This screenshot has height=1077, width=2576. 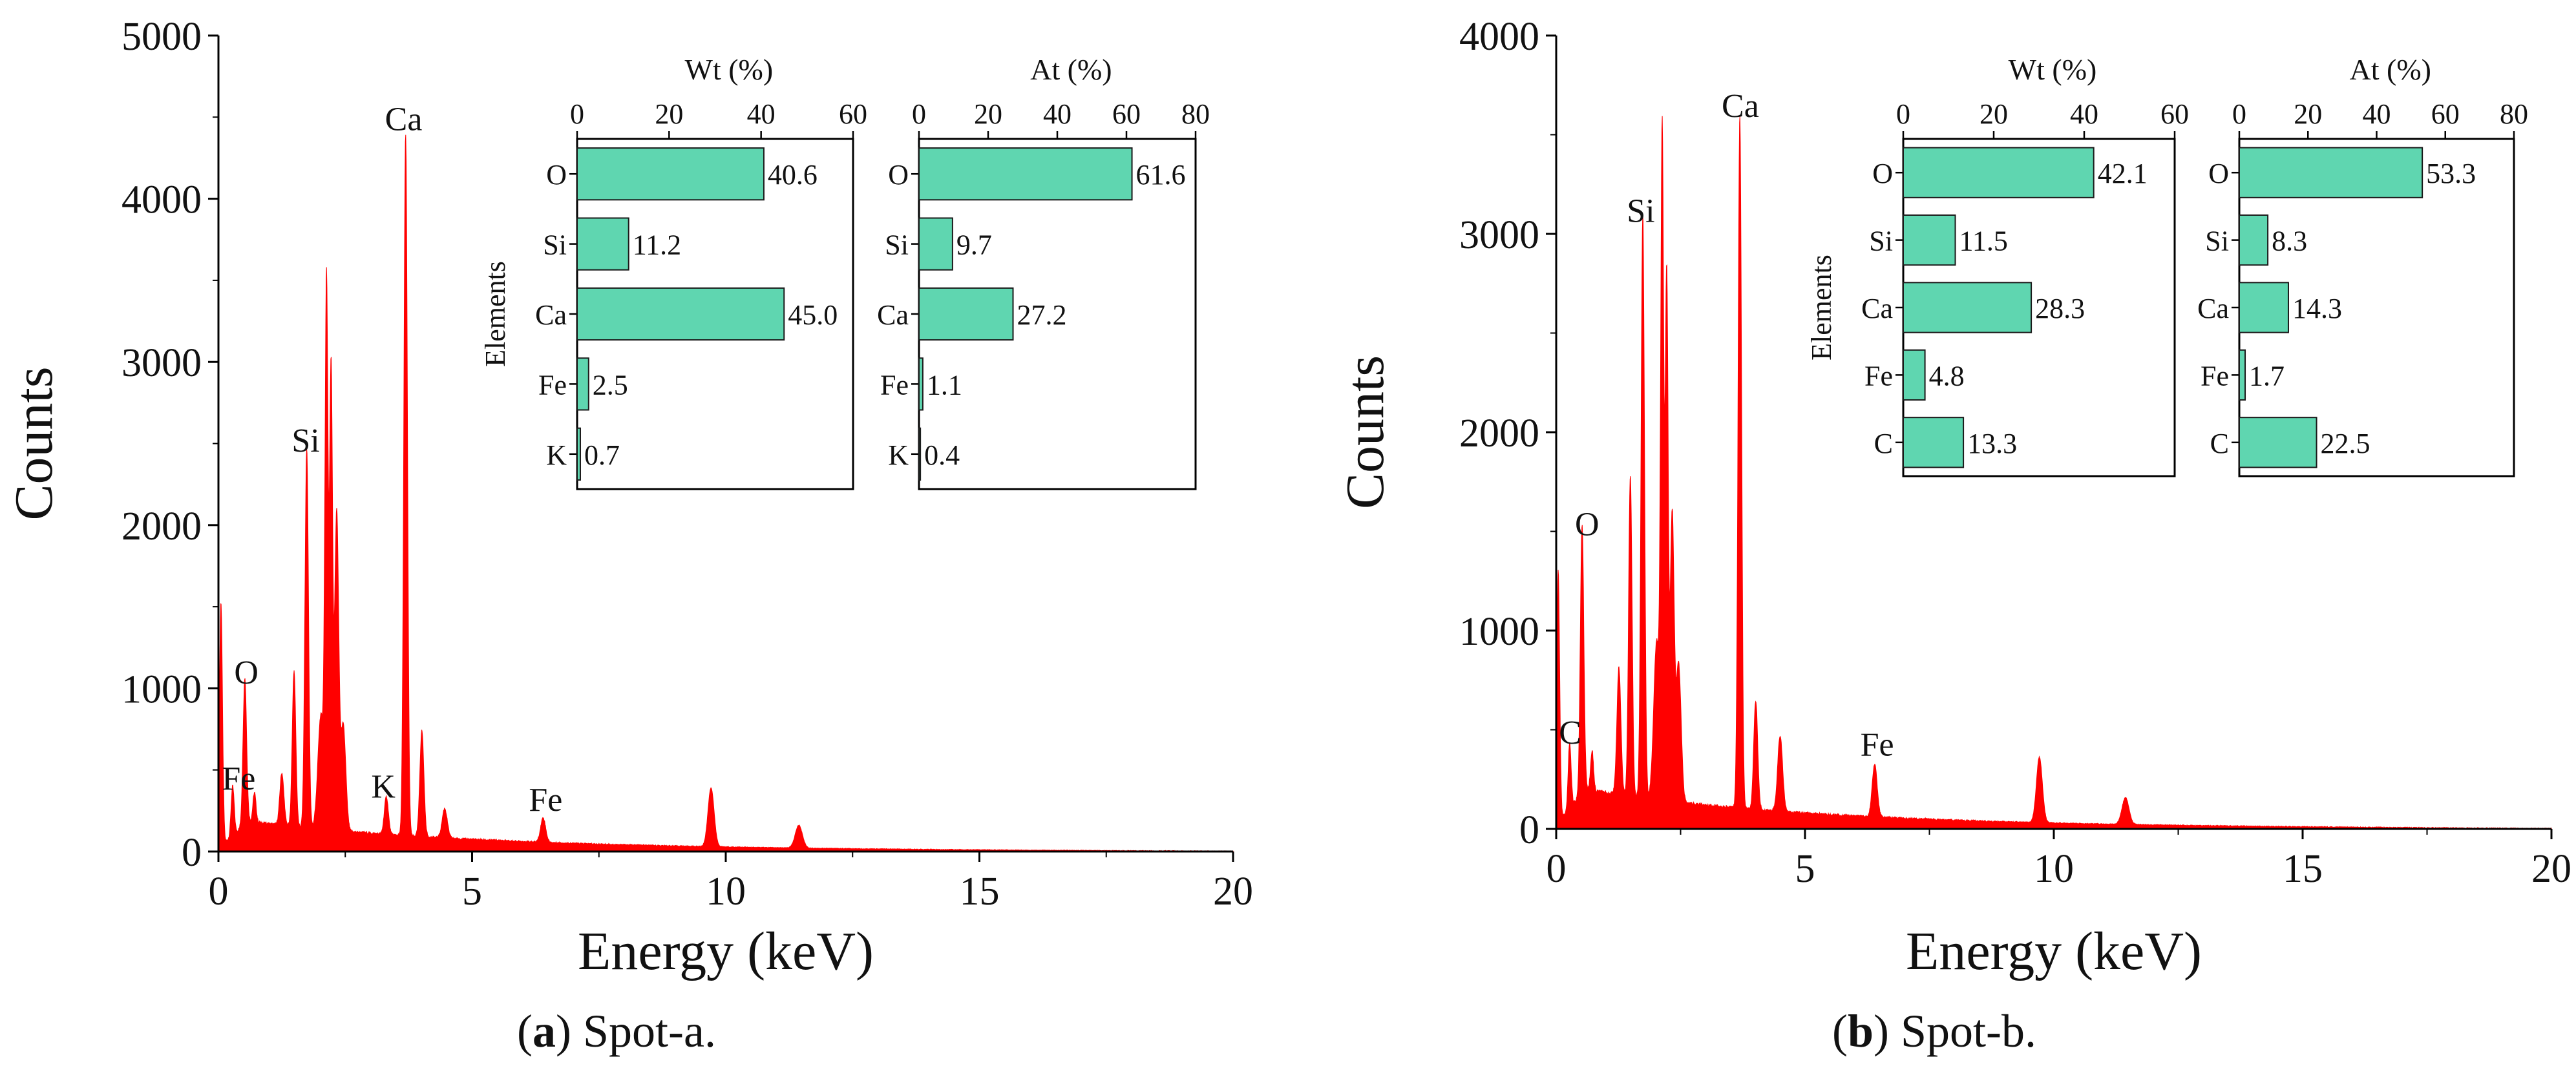 What do you see at coordinates (616, 1031) in the screenshot?
I see `caption-a: (a) Spot-a.` at bounding box center [616, 1031].